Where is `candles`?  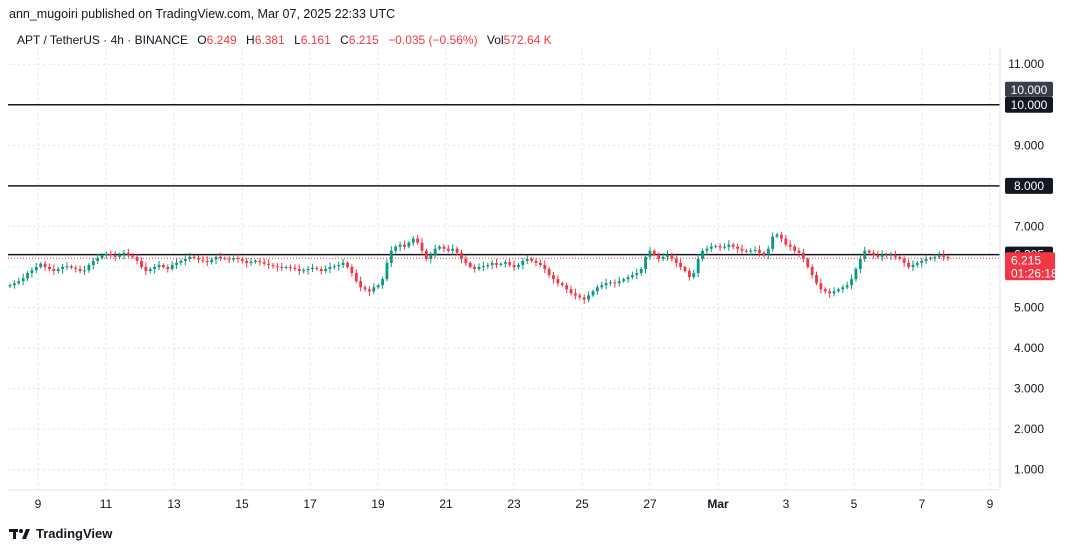
candles is located at coordinates (479, 267).